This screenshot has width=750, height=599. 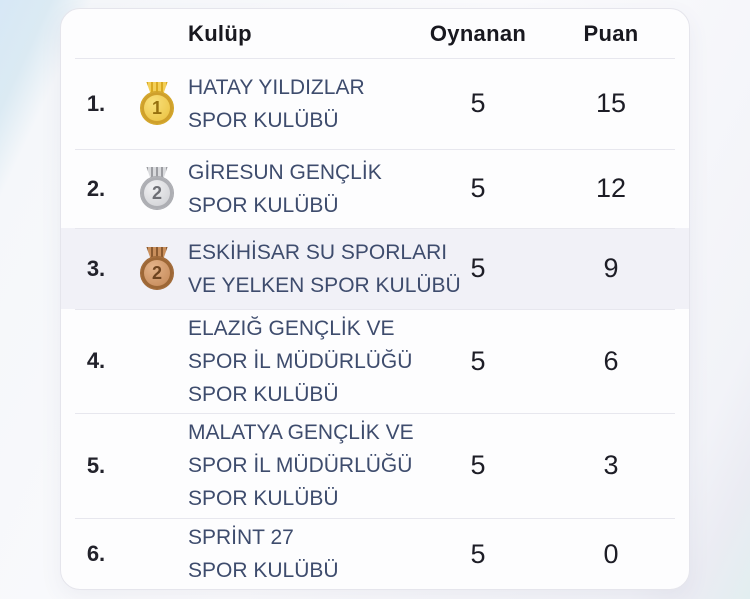 What do you see at coordinates (375, 553) in the screenshot?
I see `table-row: 6. SPRİNT 27 SPOR KULÜBÜ 5 0` at bounding box center [375, 553].